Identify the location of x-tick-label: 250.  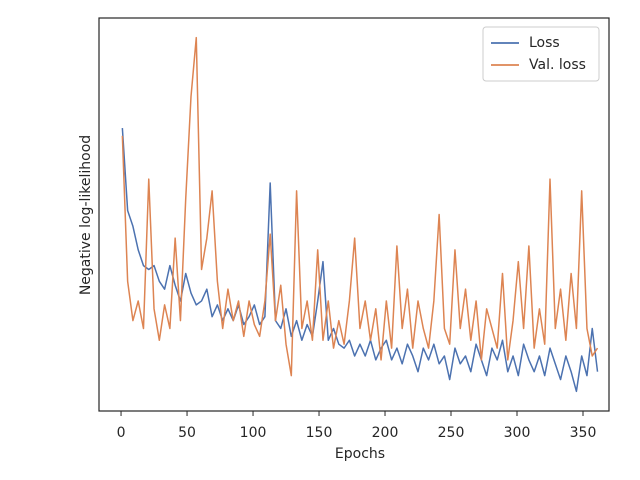
(451, 433).